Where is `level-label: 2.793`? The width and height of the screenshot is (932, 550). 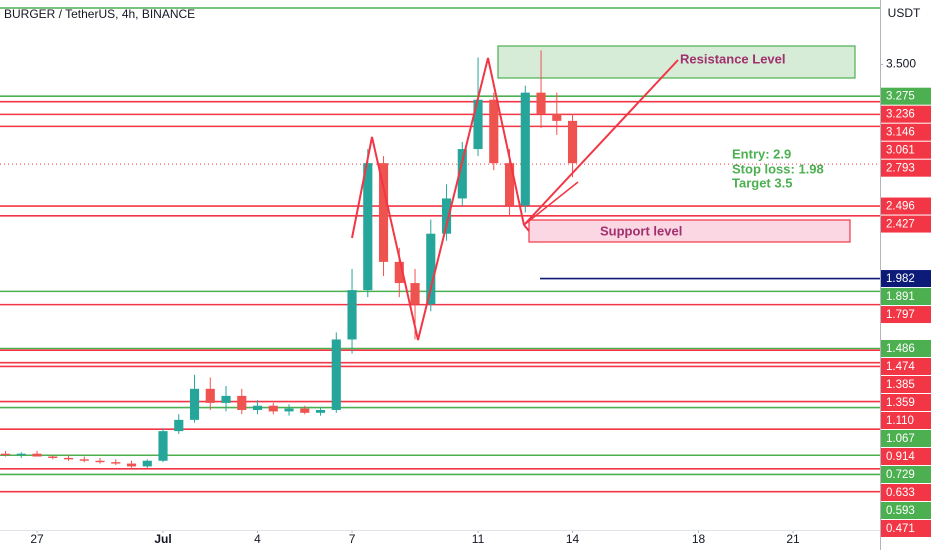
level-label: 2.793 is located at coordinates (900, 169).